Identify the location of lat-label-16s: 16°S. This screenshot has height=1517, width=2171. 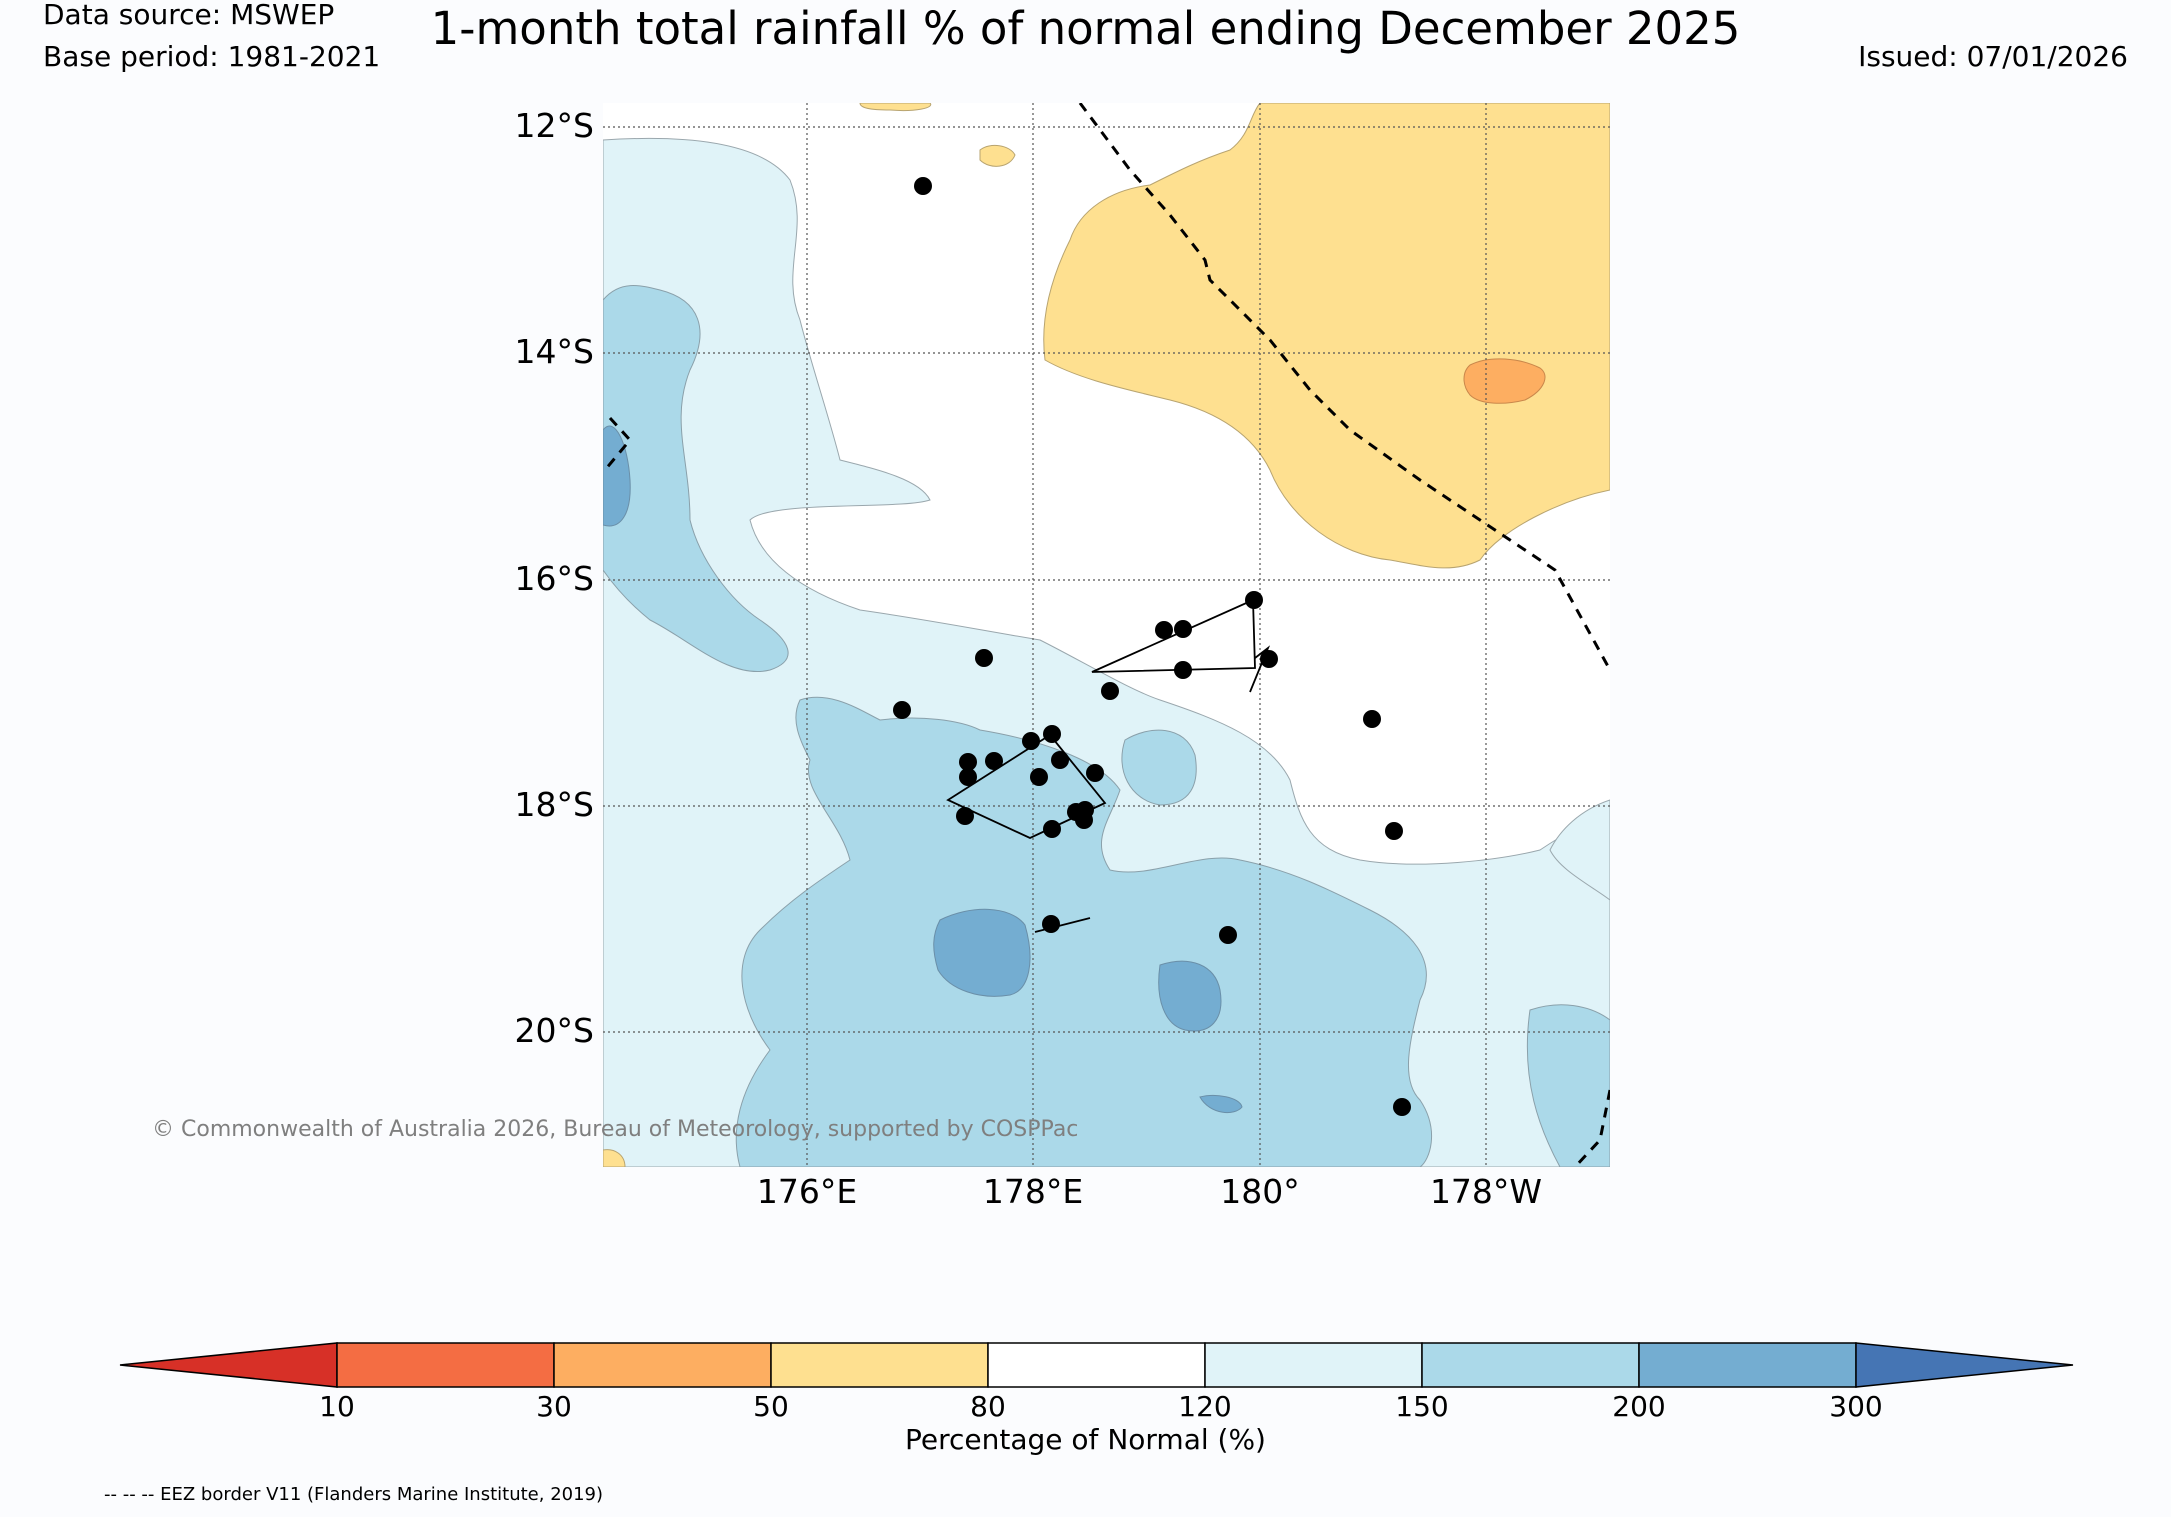
(554, 578).